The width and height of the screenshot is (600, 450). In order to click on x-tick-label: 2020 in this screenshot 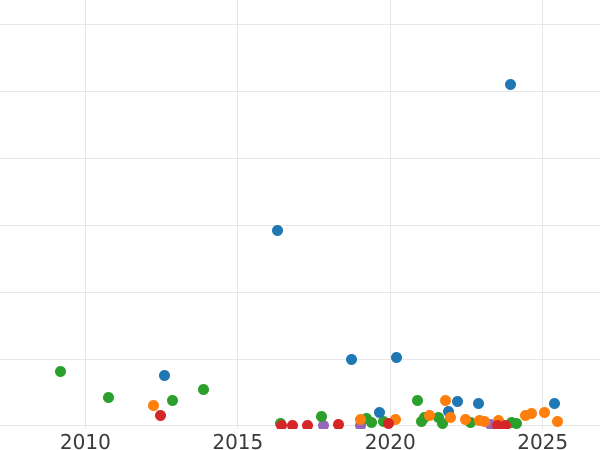, I will do `click(390, 440)`.